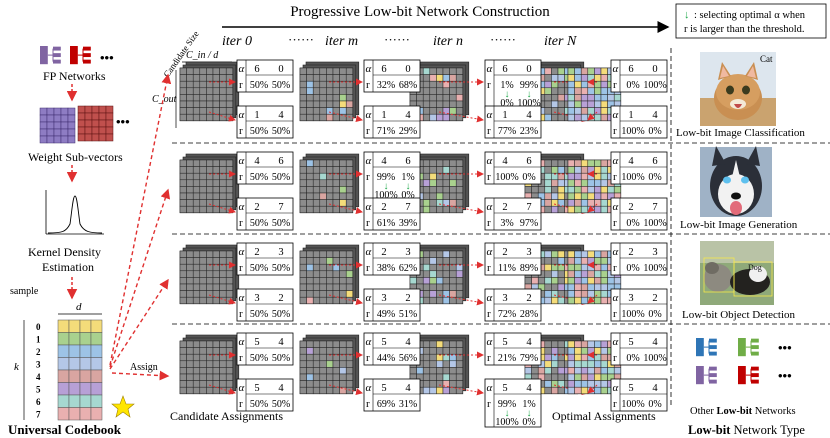 The image size is (830, 438). Describe the element at coordinates (506, 223) in the screenshot. I see `ratio-value: 3%` at that location.